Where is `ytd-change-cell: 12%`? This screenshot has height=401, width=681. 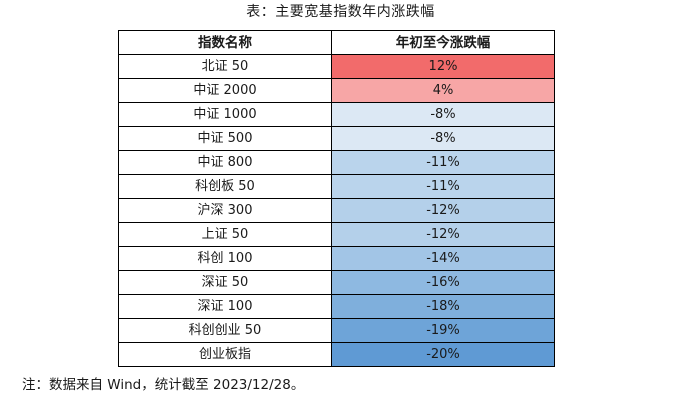 ytd-change-cell: 12% is located at coordinates (443, 66).